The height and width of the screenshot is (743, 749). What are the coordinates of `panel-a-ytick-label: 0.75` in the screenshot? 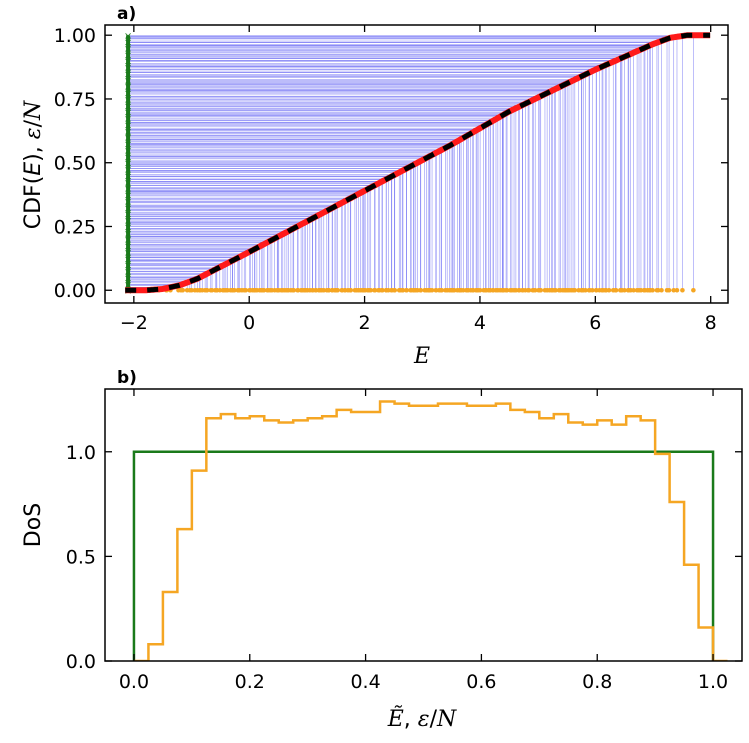 It's located at (75, 100).